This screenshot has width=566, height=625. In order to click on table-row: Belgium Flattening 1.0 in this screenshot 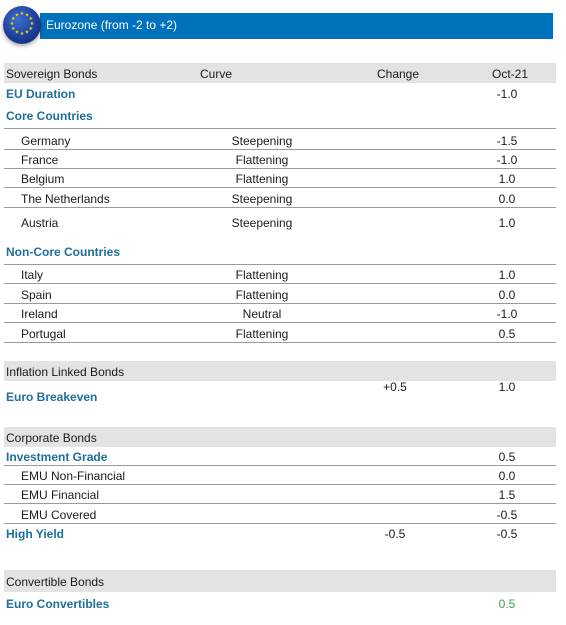, I will do `click(280, 180)`.